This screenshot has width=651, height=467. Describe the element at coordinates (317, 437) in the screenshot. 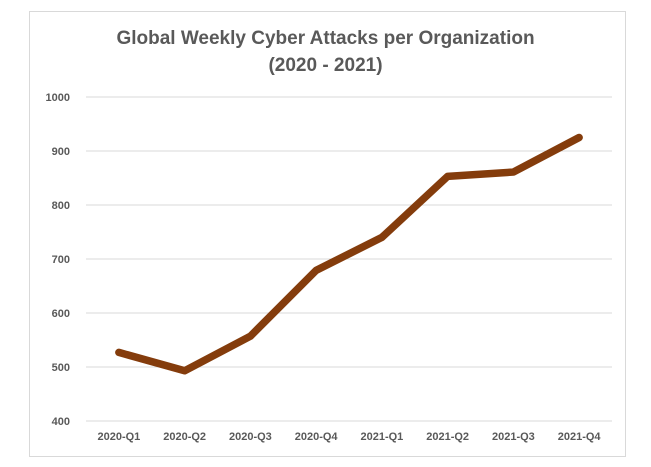

I see `x-tick-label: 2020-Q4` at that location.